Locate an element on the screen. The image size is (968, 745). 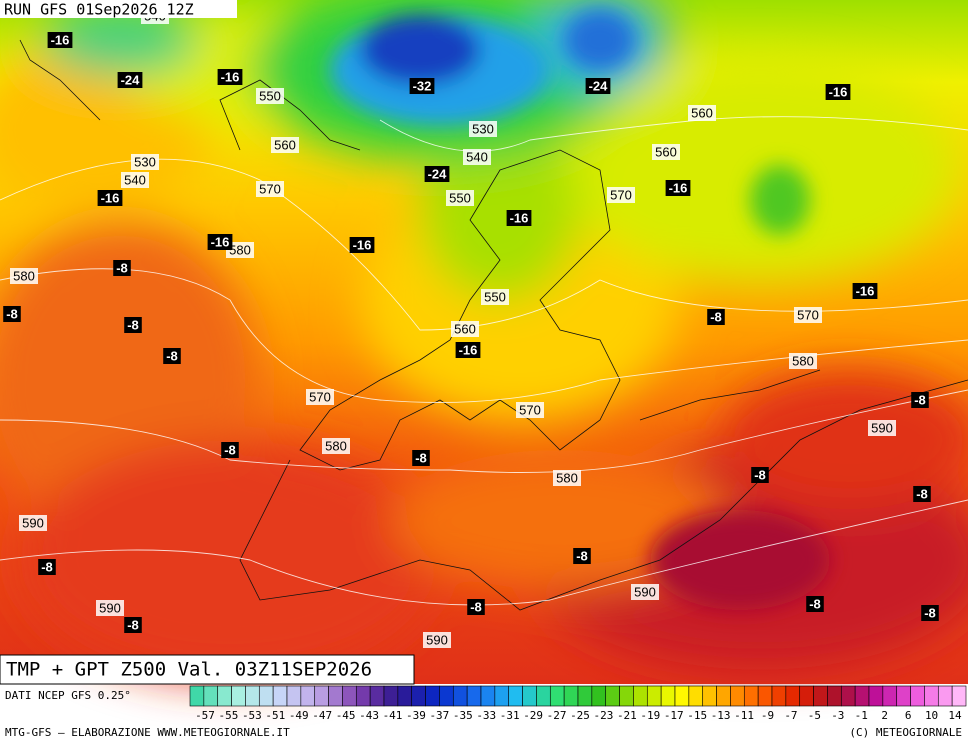
colorbar-label: -33 is located at coordinates (486, 715).